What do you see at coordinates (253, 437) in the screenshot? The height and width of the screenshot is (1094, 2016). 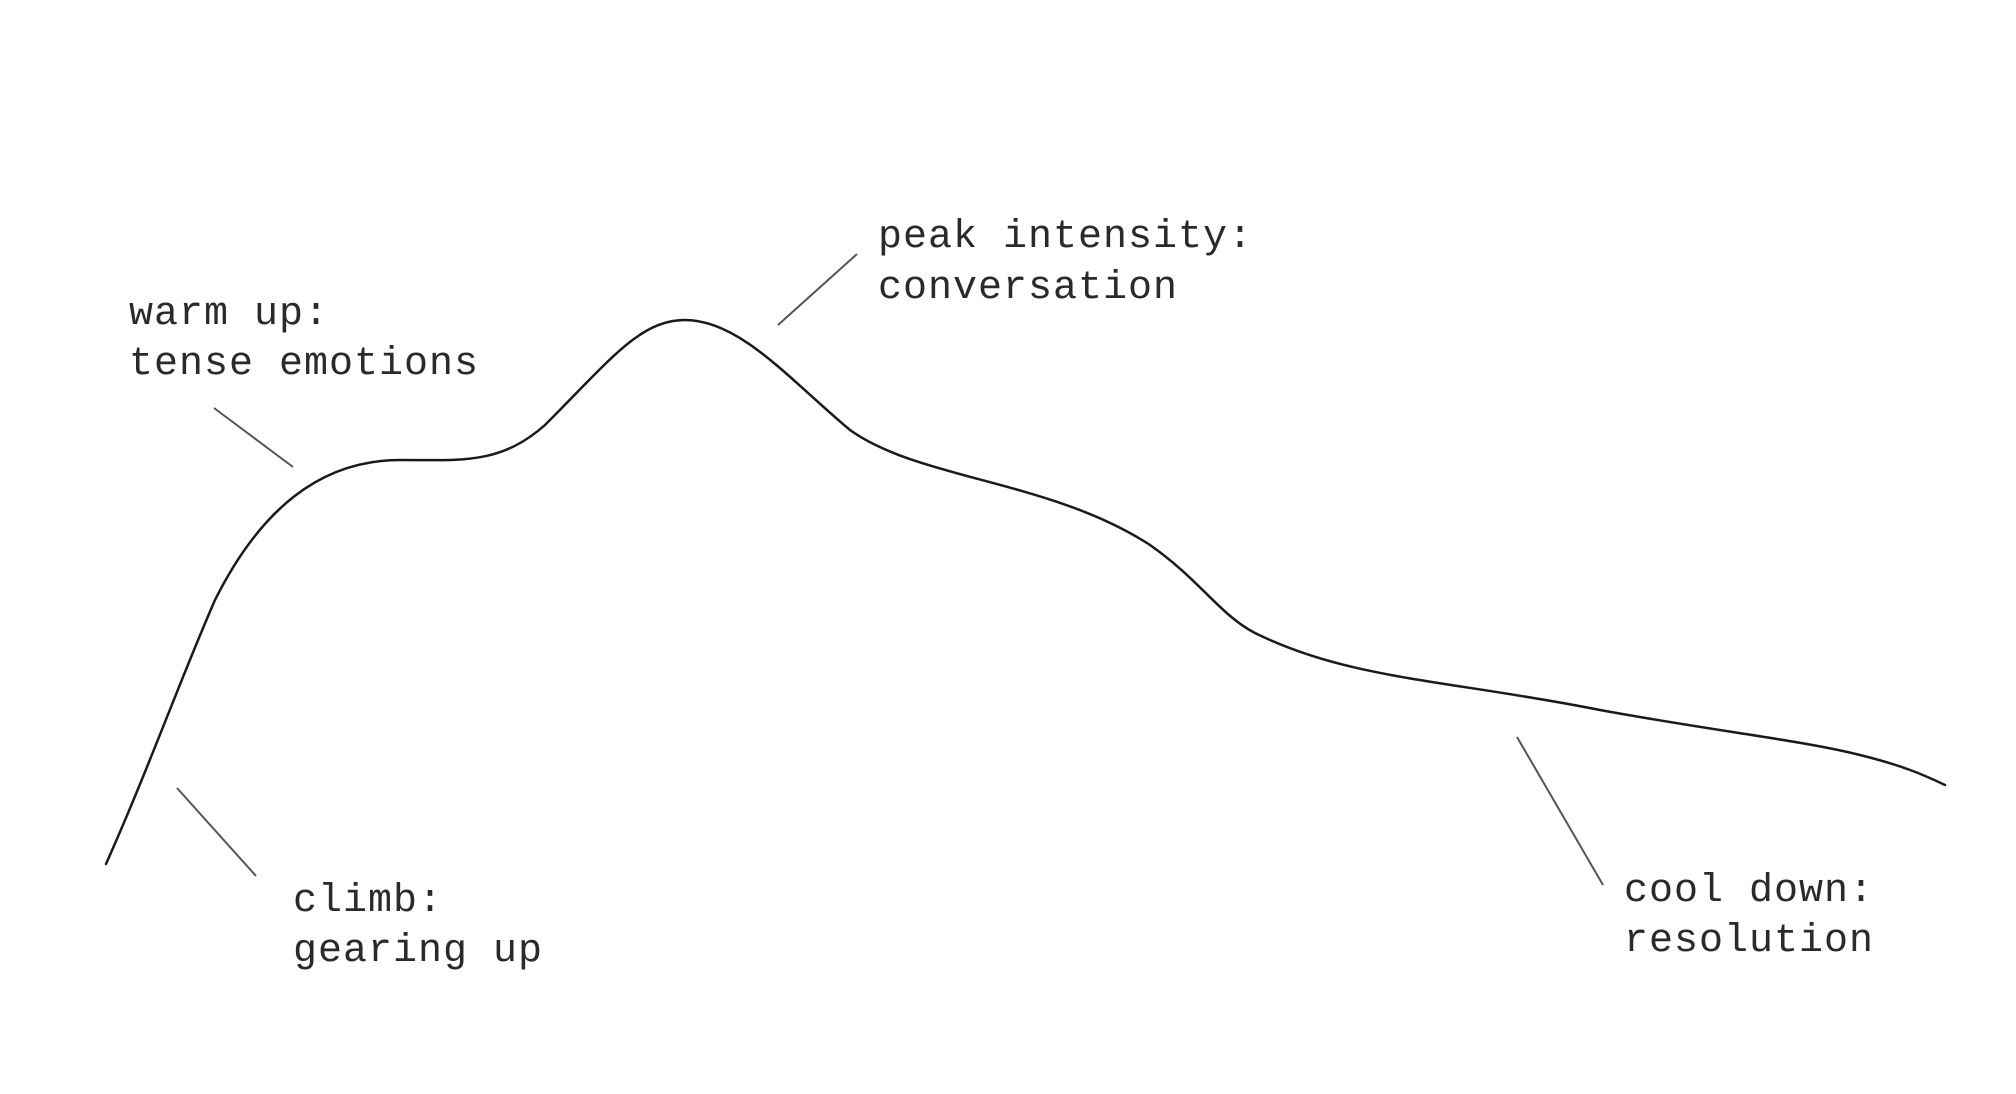 I see `warm-up-leader-line` at bounding box center [253, 437].